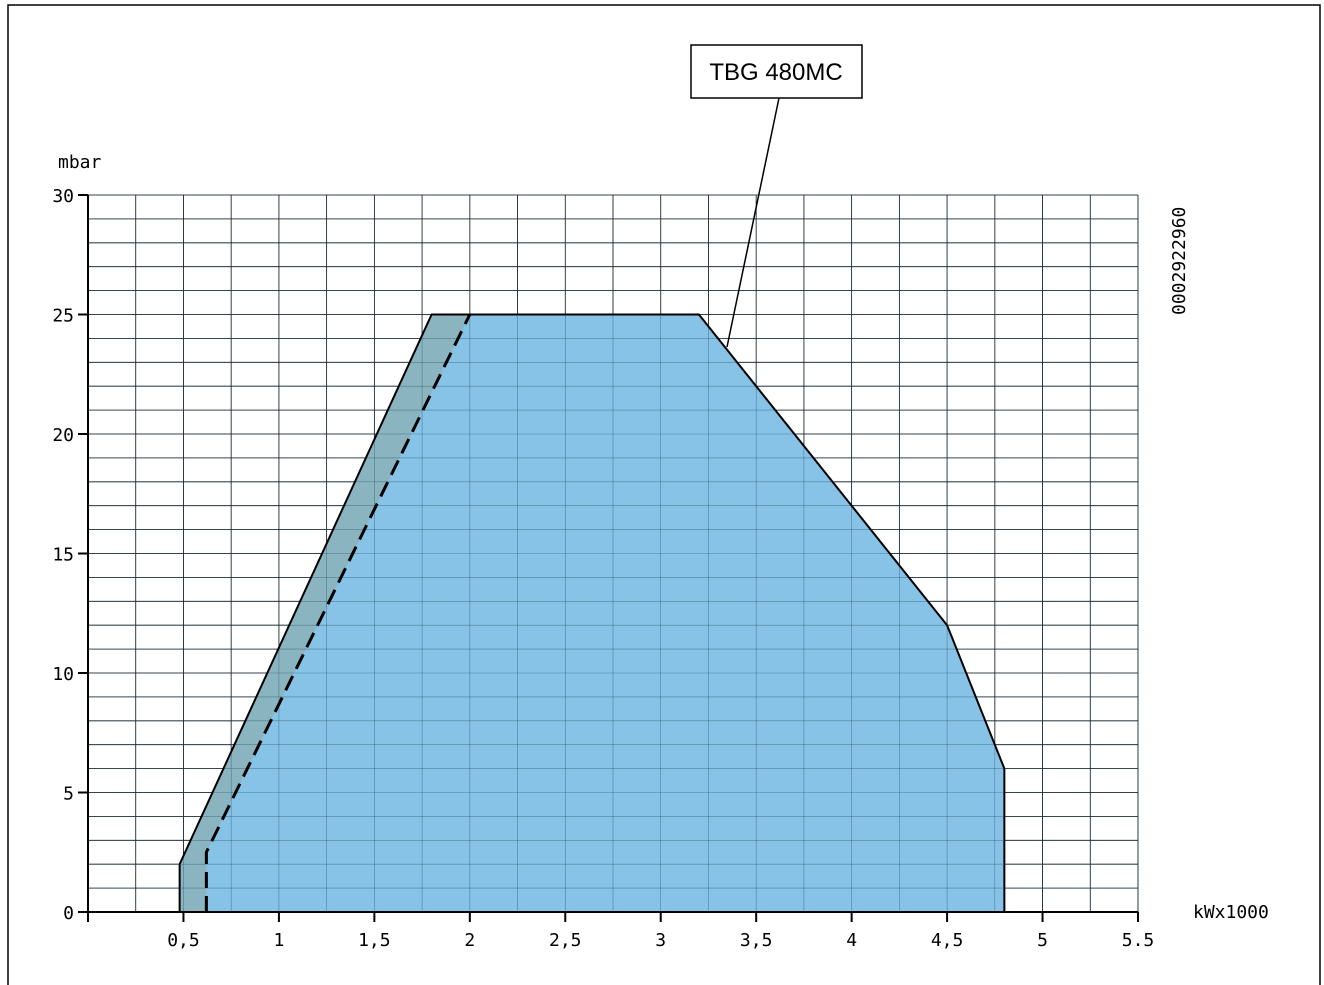 The width and height of the screenshot is (1324, 985). Describe the element at coordinates (753, 222) in the screenshot. I see `callout-leader-line` at that location.